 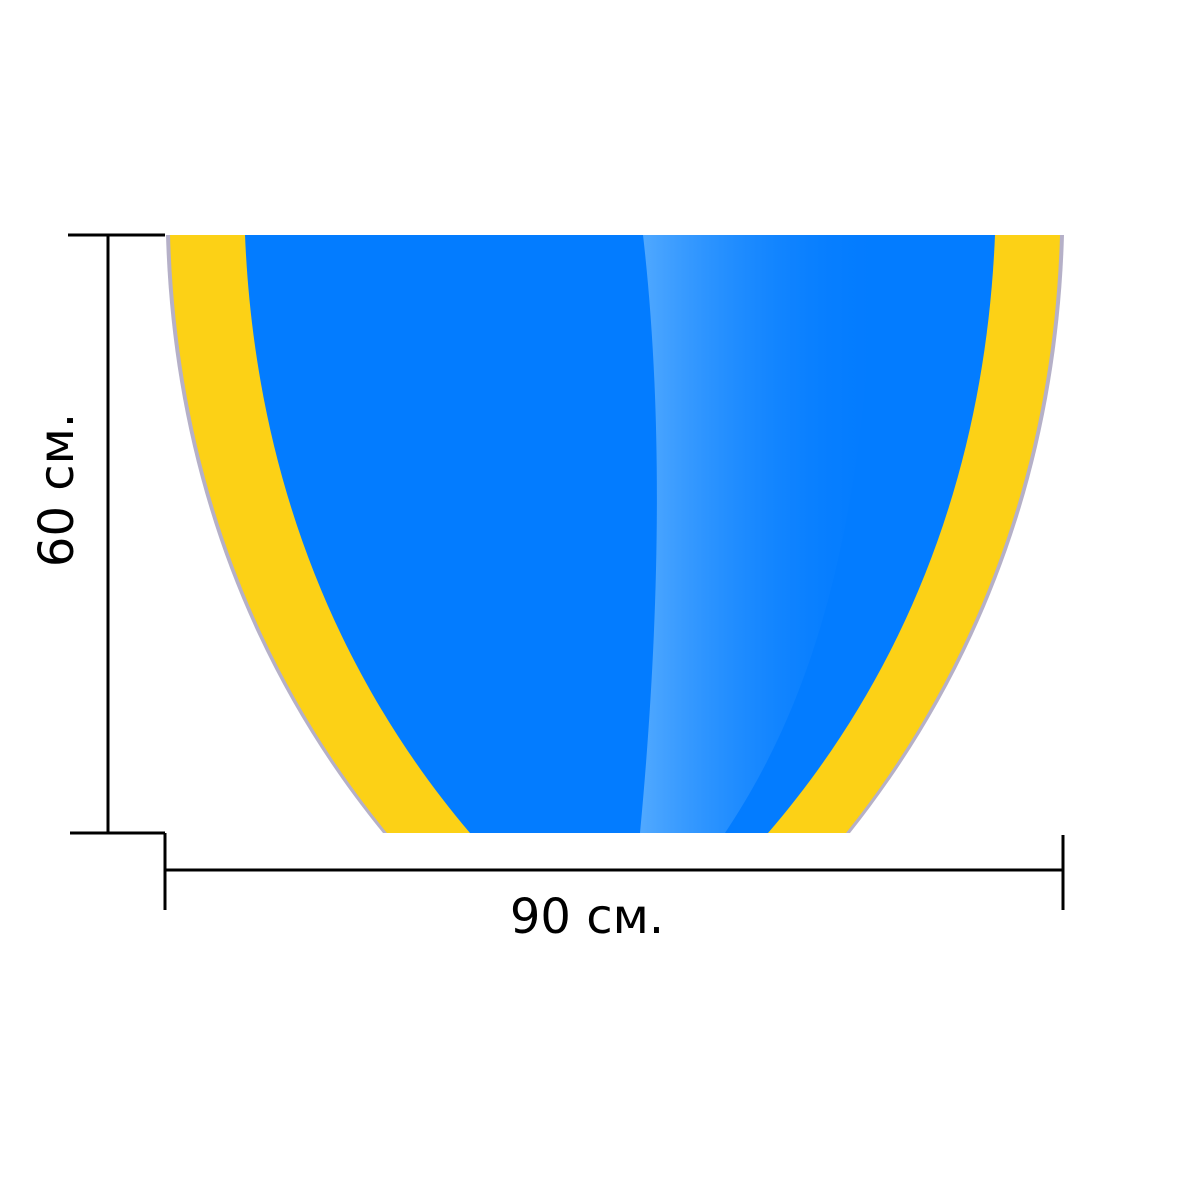 What do you see at coordinates (57, 490) in the screenshot?
I see `height-label: 60 см.` at bounding box center [57, 490].